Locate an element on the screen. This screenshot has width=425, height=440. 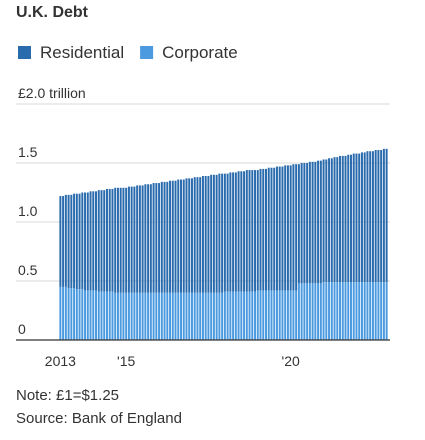
x-tick-label: '15 is located at coordinates (126, 361).